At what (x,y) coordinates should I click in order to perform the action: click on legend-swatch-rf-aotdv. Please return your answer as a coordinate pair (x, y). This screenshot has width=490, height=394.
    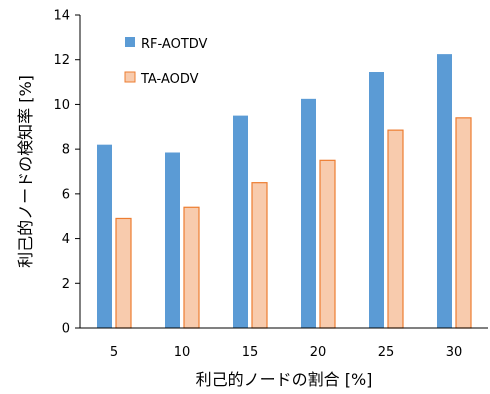
    Looking at the image, I should click on (130, 42).